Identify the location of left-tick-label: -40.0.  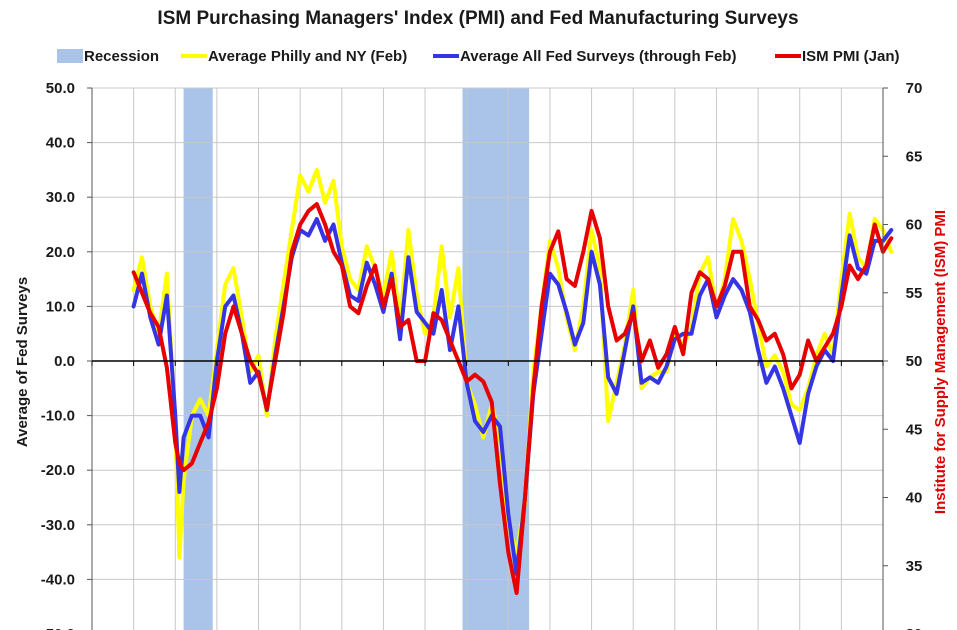
(58, 579).